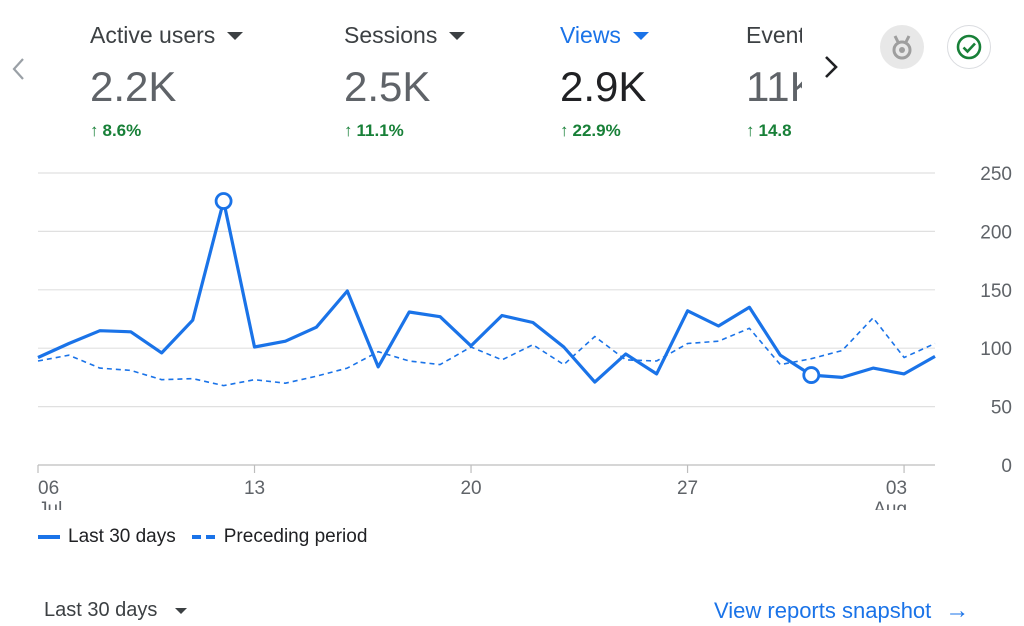  Describe the element at coordinates (957, 610) in the screenshot. I see `arrow-right-icon: →` at that location.